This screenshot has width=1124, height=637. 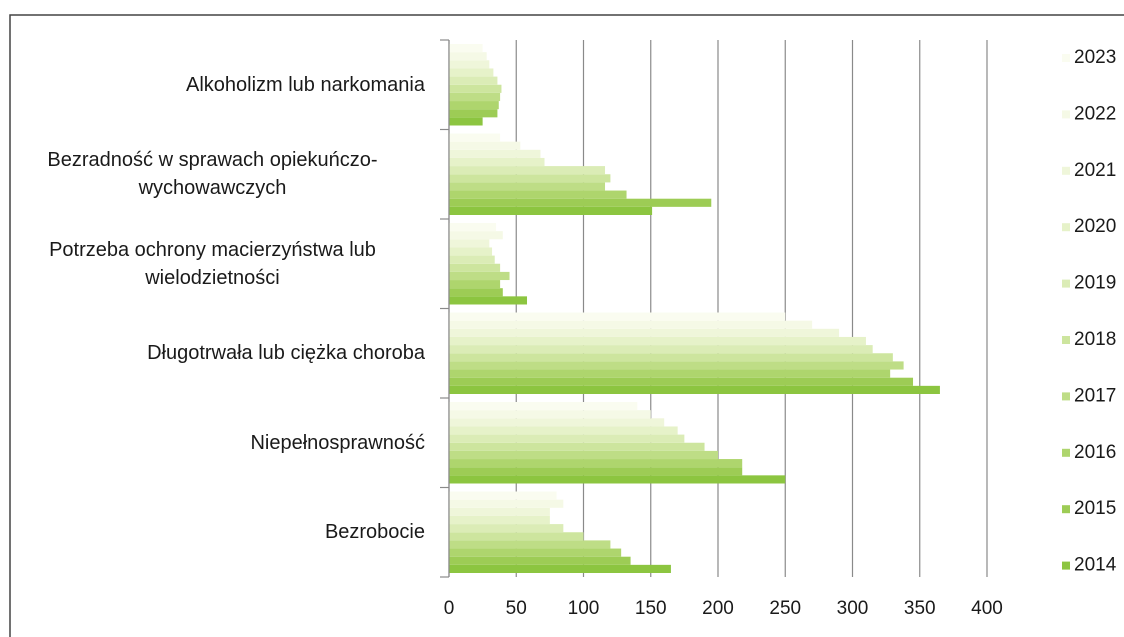 What do you see at coordinates (516, 608) in the screenshot?
I see `x-tick-label: 50` at bounding box center [516, 608].